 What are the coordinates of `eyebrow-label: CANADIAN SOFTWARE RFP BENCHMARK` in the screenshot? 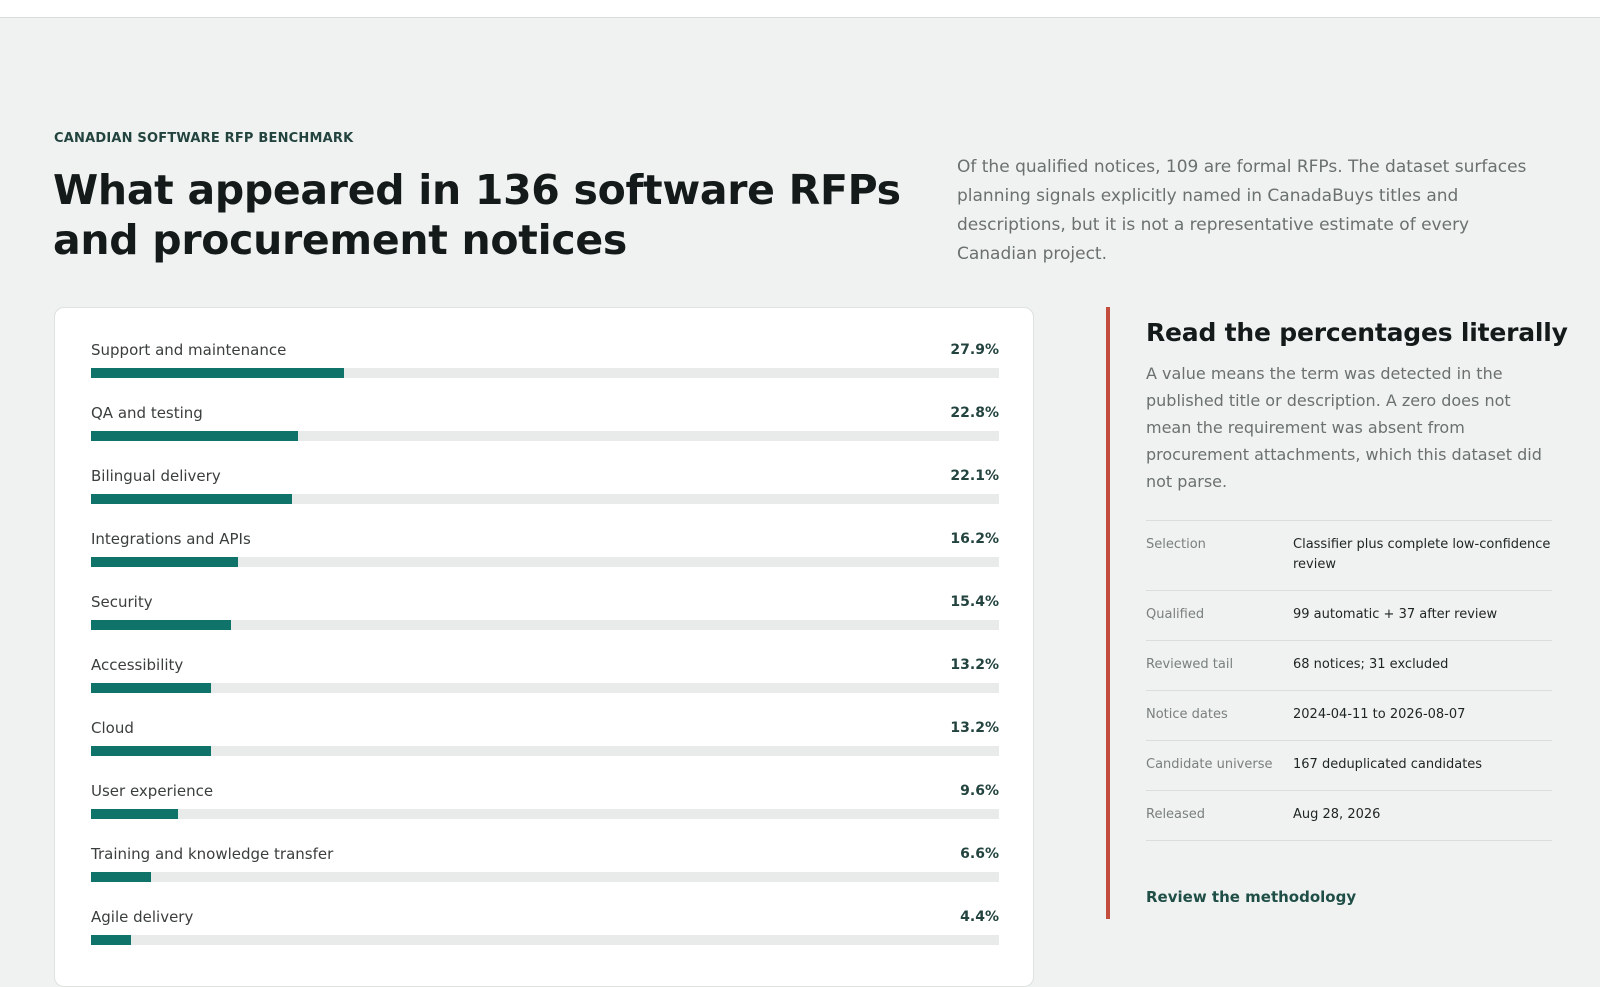 It's located at (204, 138).